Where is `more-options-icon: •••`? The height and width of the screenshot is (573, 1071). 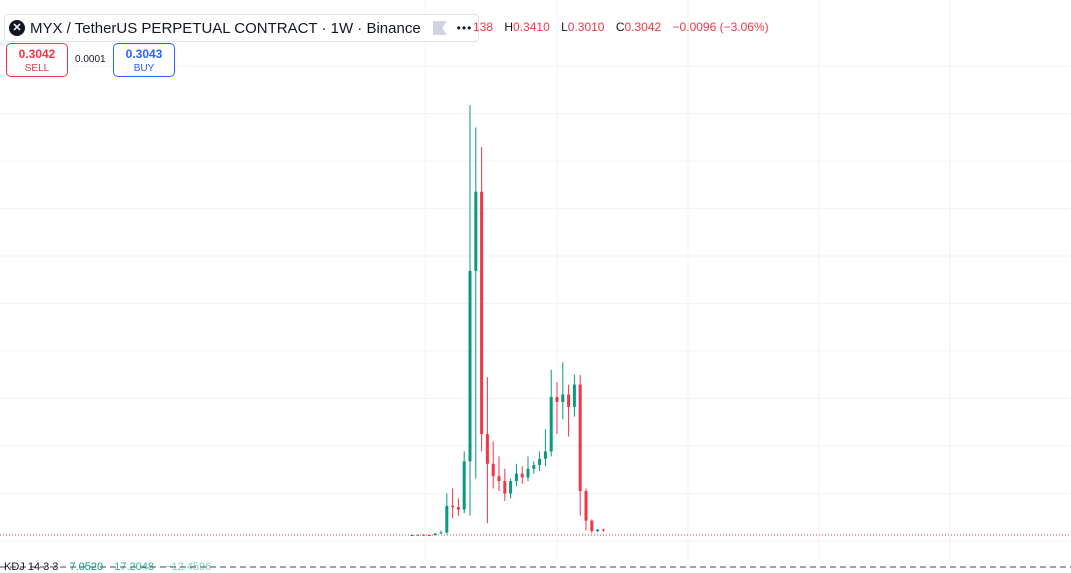
more-options-icon: ••• is located at coordinates (464, 28).